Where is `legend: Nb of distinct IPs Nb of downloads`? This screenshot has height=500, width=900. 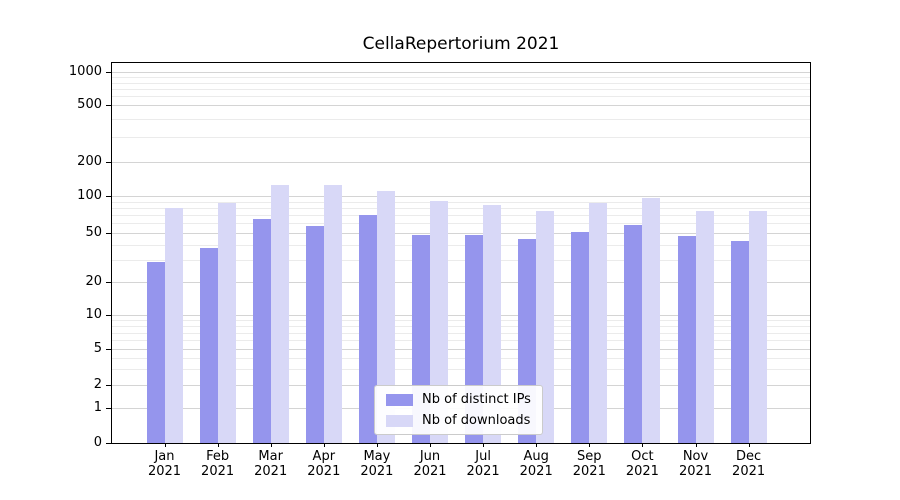
legend: Nb of distinct IPs Nb of downloads is located at coordinates (458, 410).